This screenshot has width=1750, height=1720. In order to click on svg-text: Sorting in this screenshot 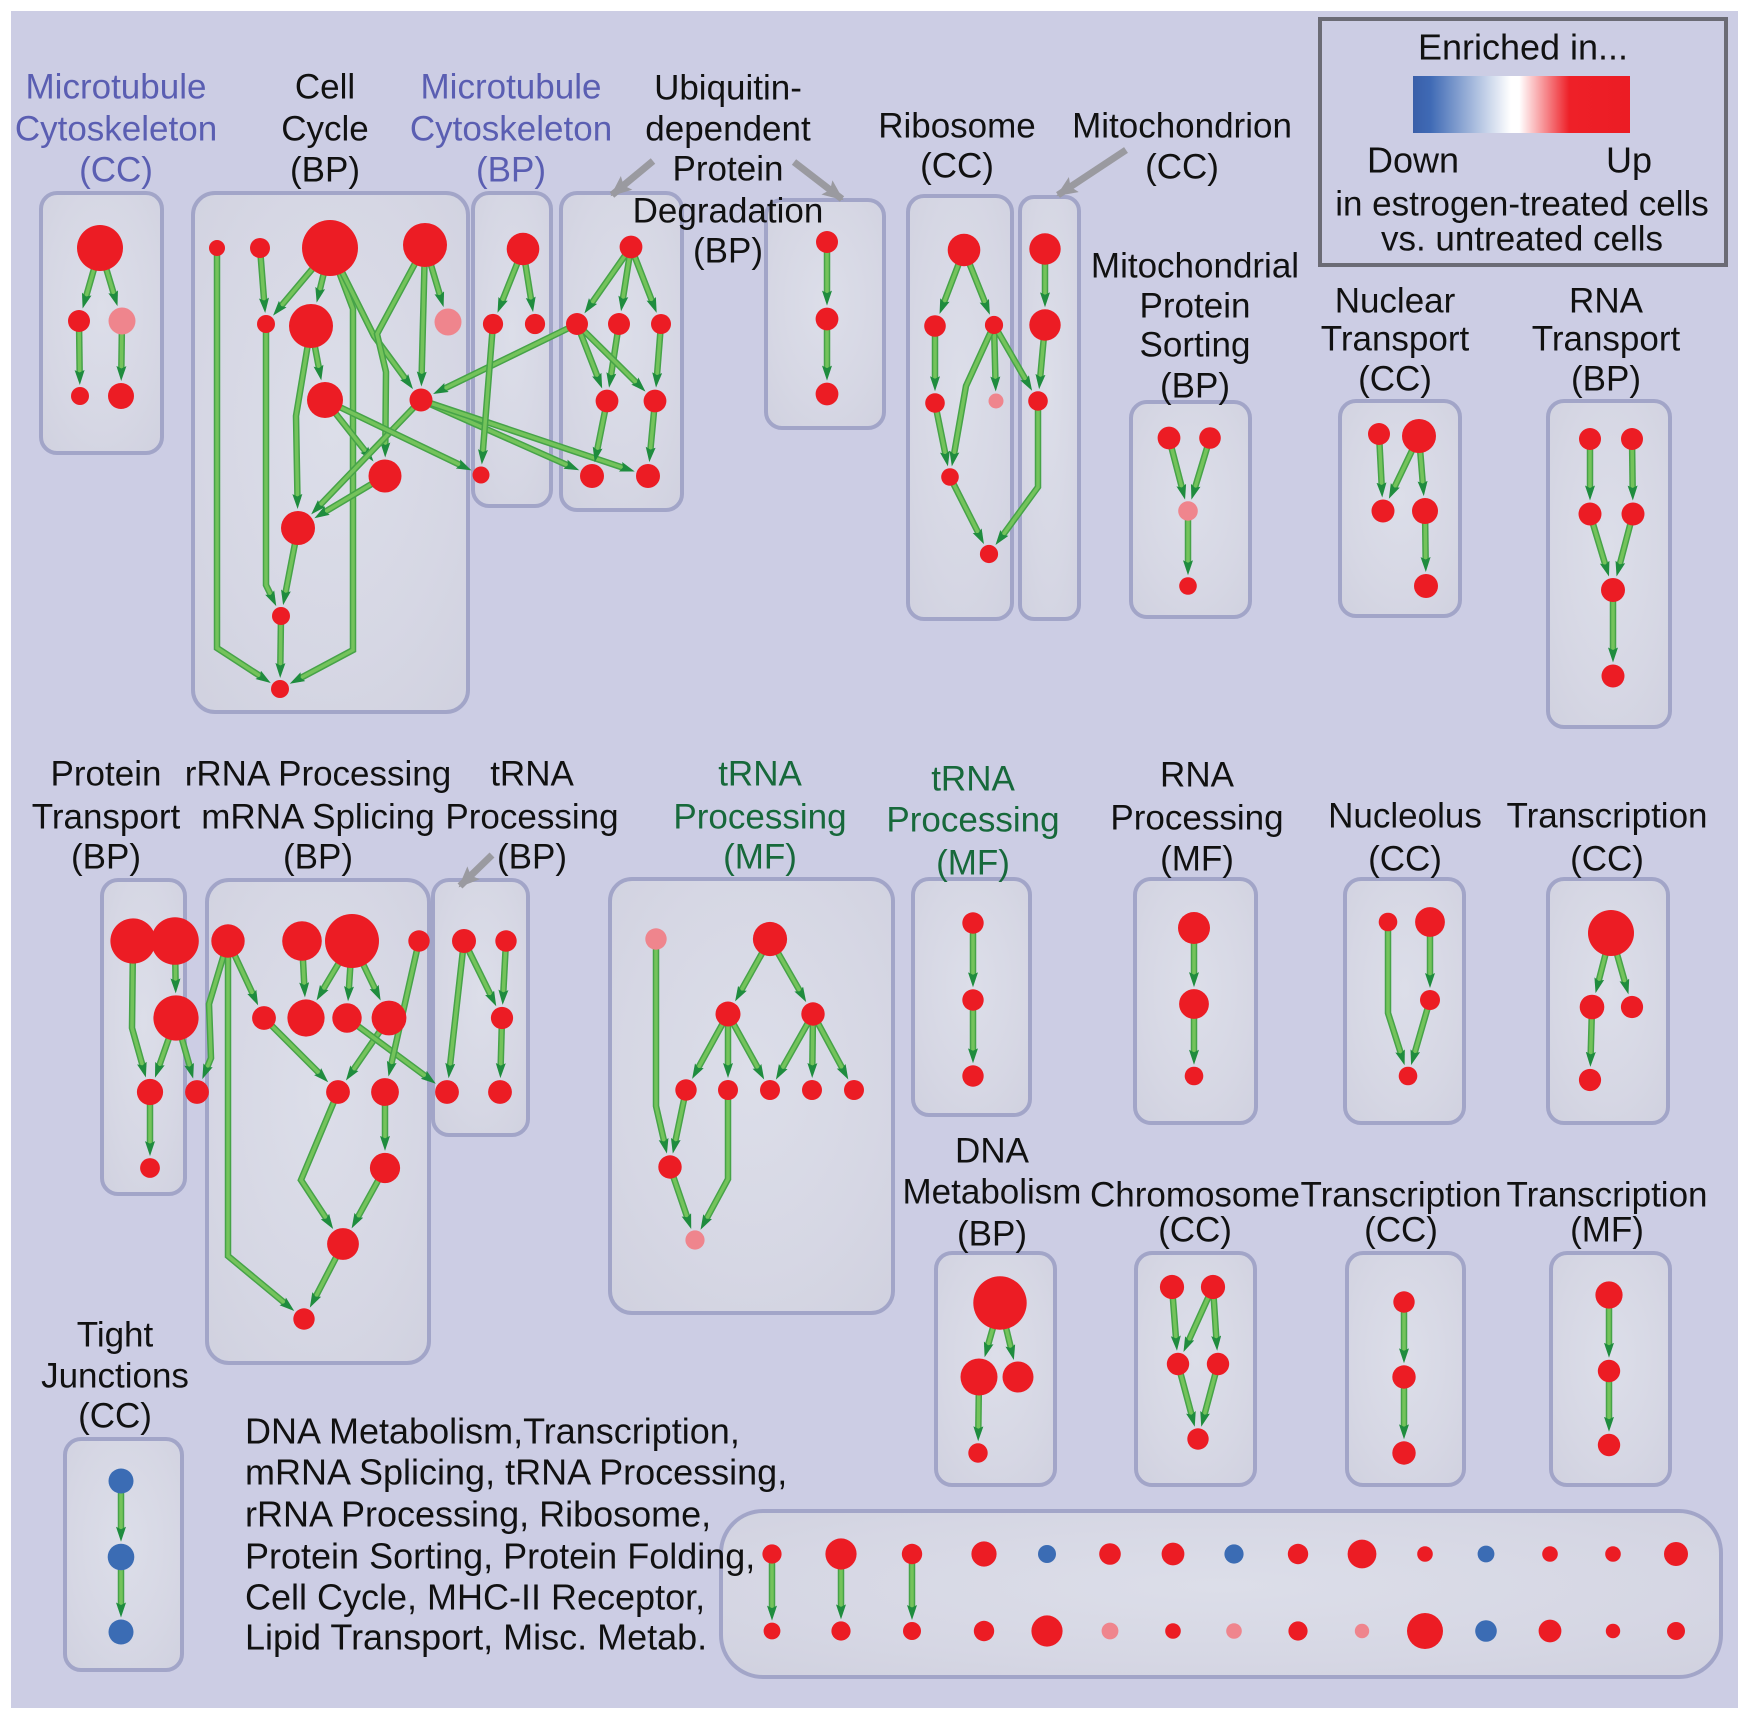, I will do `click(1195, 345)`.